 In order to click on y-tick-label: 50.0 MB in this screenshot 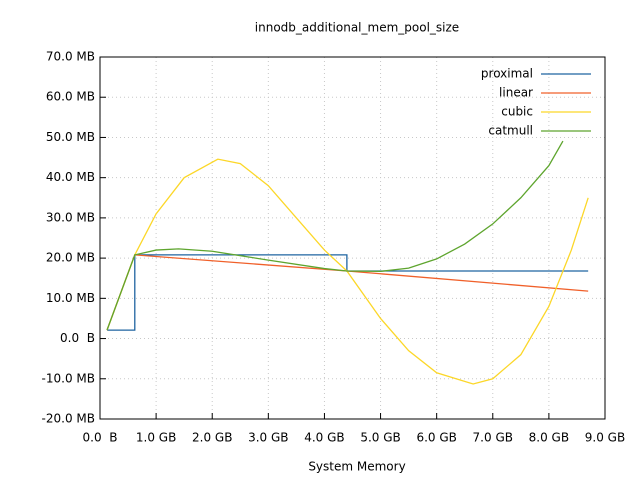, I will do `click(70, 137)`.